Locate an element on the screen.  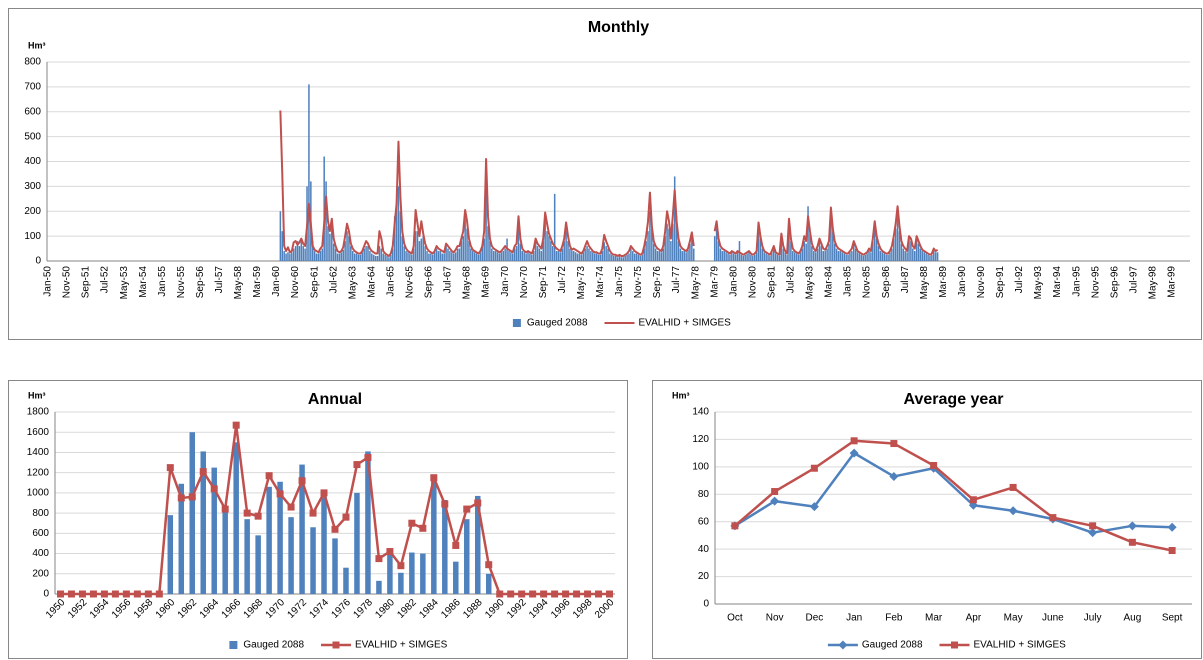
y-tick-label: 1000 is located at coordinates (38, 493).